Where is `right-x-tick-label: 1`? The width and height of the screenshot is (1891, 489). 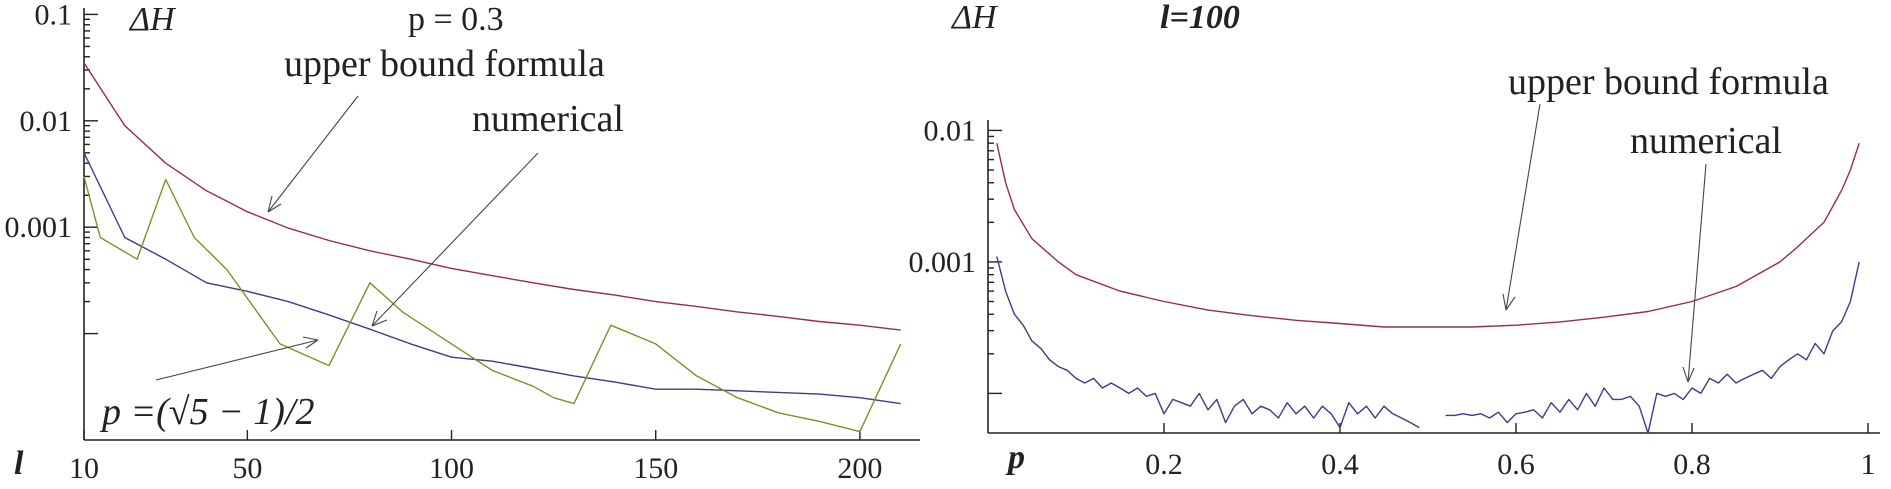 right-x-tick-label: 1 is located at coordinates (1868, 464).